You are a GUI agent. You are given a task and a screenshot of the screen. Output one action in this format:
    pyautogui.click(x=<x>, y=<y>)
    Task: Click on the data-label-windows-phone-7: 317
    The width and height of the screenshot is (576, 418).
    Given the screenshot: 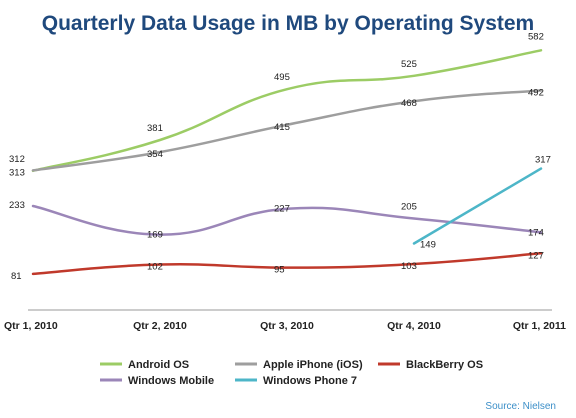 What is the action you would take?
    pyautogui.click(x=543, y=160)
    